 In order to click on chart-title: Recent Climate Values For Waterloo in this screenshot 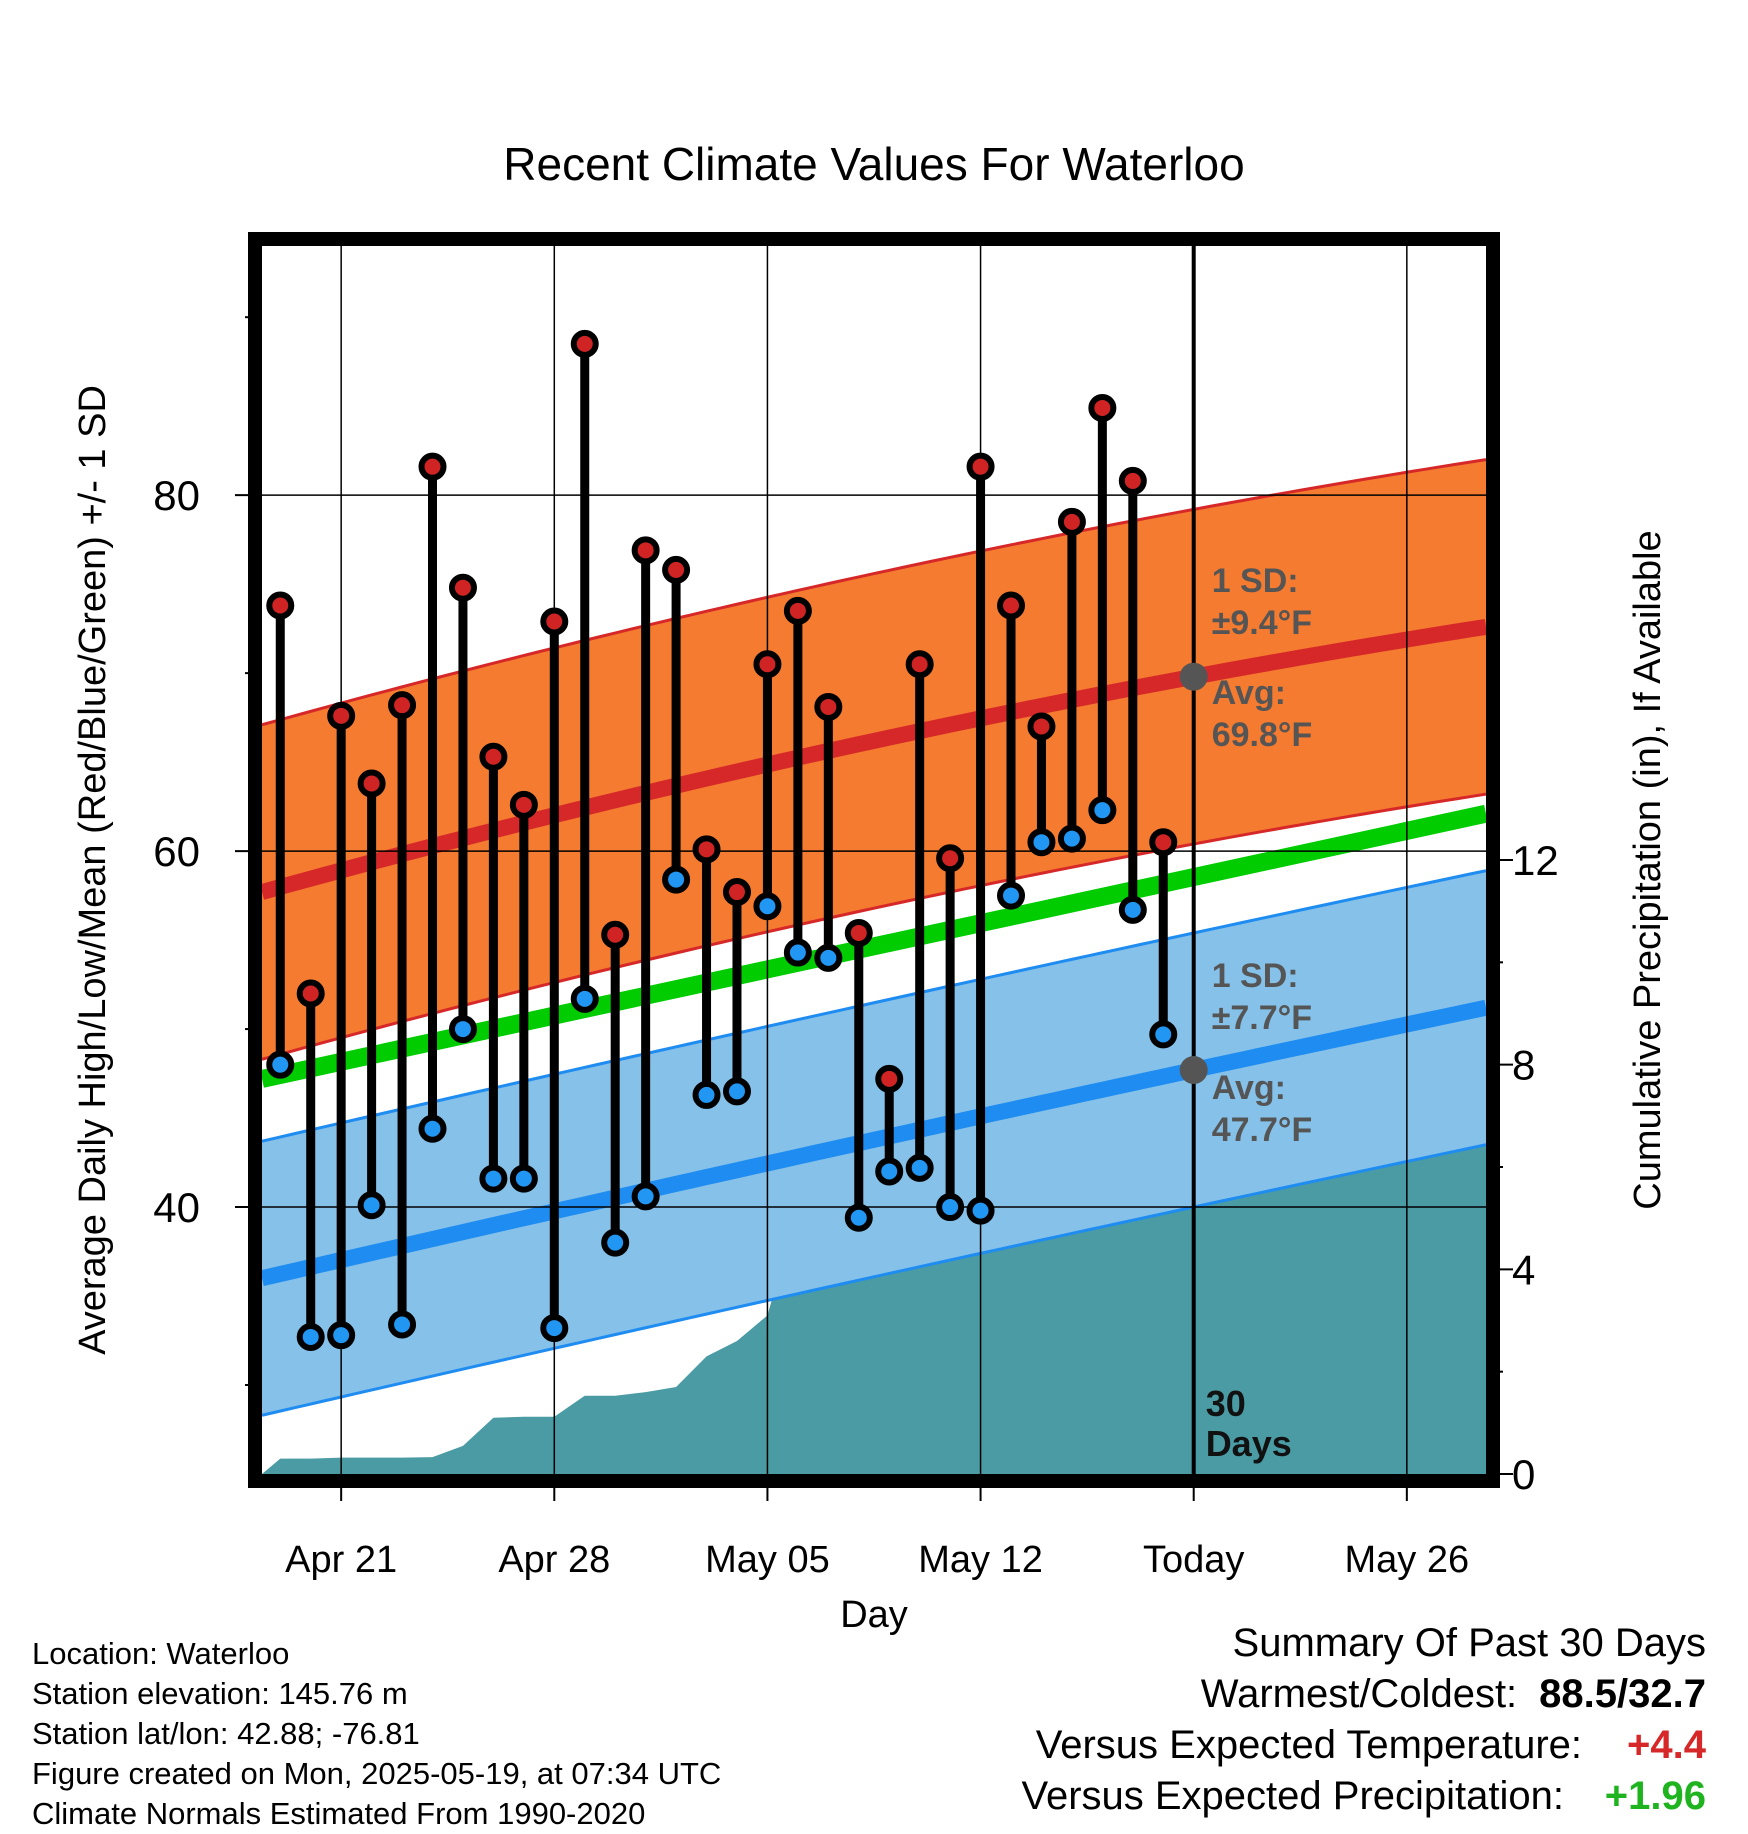, I will do `click(873, 164)`.